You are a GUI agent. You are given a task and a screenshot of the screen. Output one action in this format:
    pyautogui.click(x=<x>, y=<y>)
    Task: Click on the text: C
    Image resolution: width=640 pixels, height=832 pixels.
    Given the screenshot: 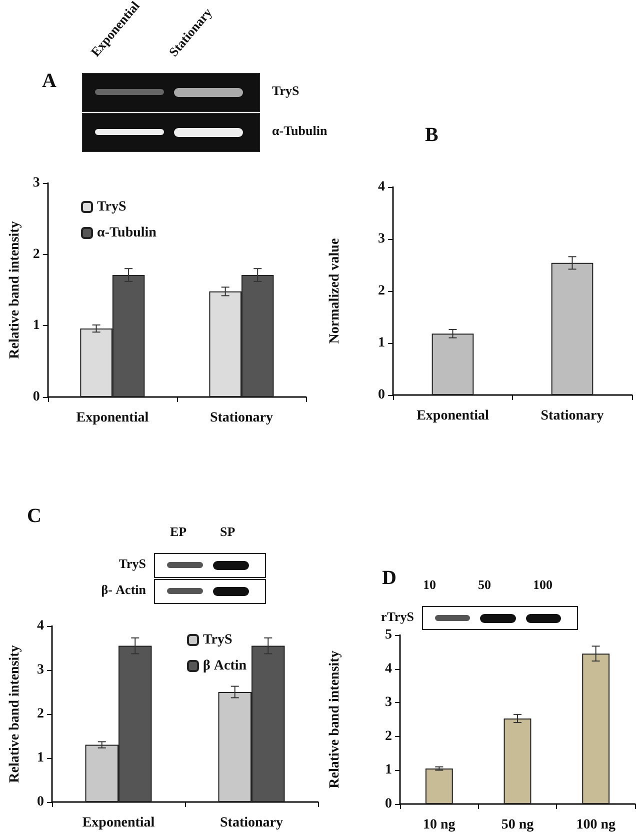 What is the action you would take?
    pyautogui.click(x=34, y=516)
    